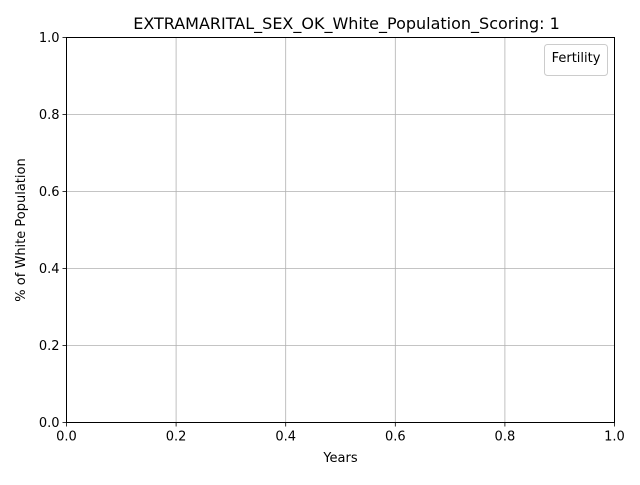  What do you see at coordinates (49, 115) in the screenshot?
I see `y-tick-label: 0.8` at bounding box center [49, 115].